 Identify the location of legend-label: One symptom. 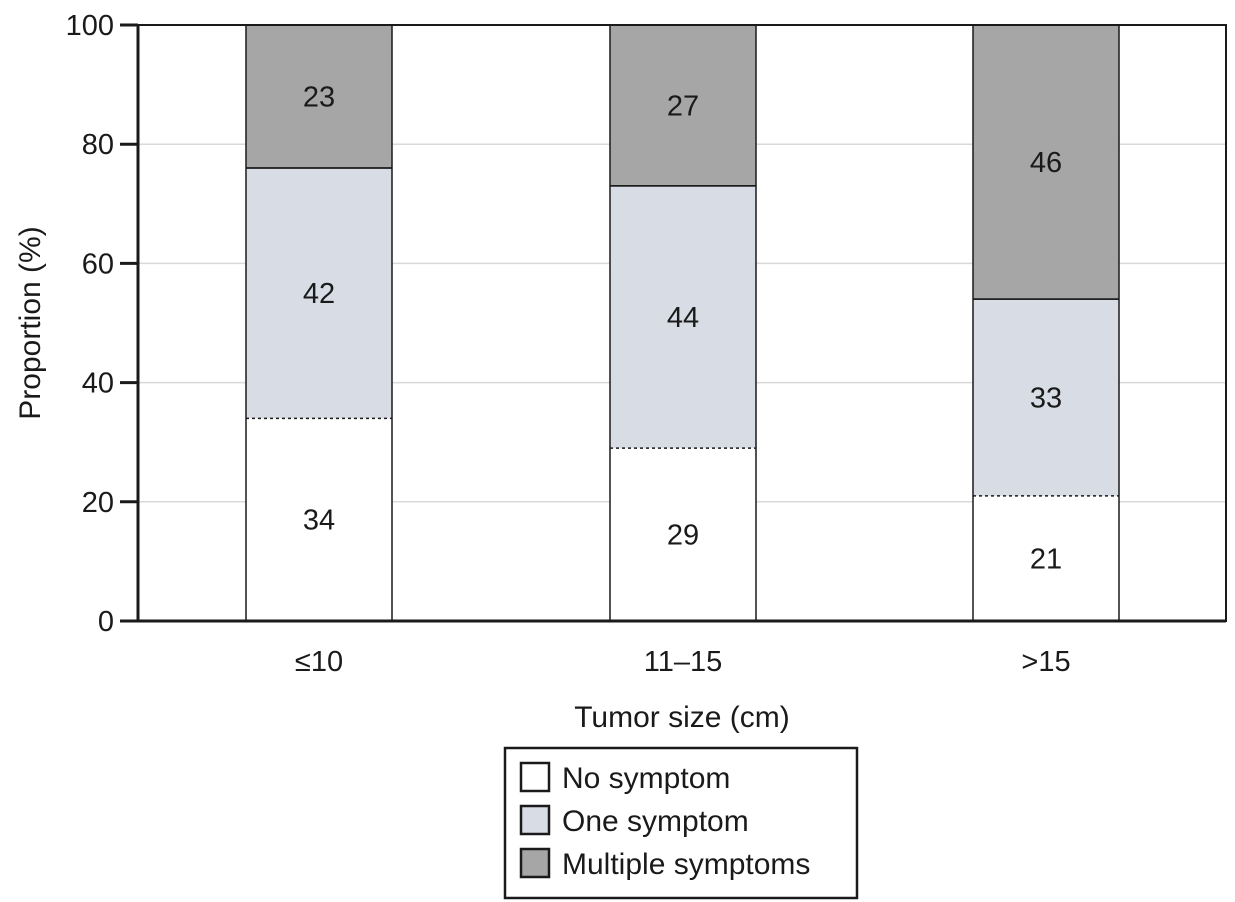
(655, 821).